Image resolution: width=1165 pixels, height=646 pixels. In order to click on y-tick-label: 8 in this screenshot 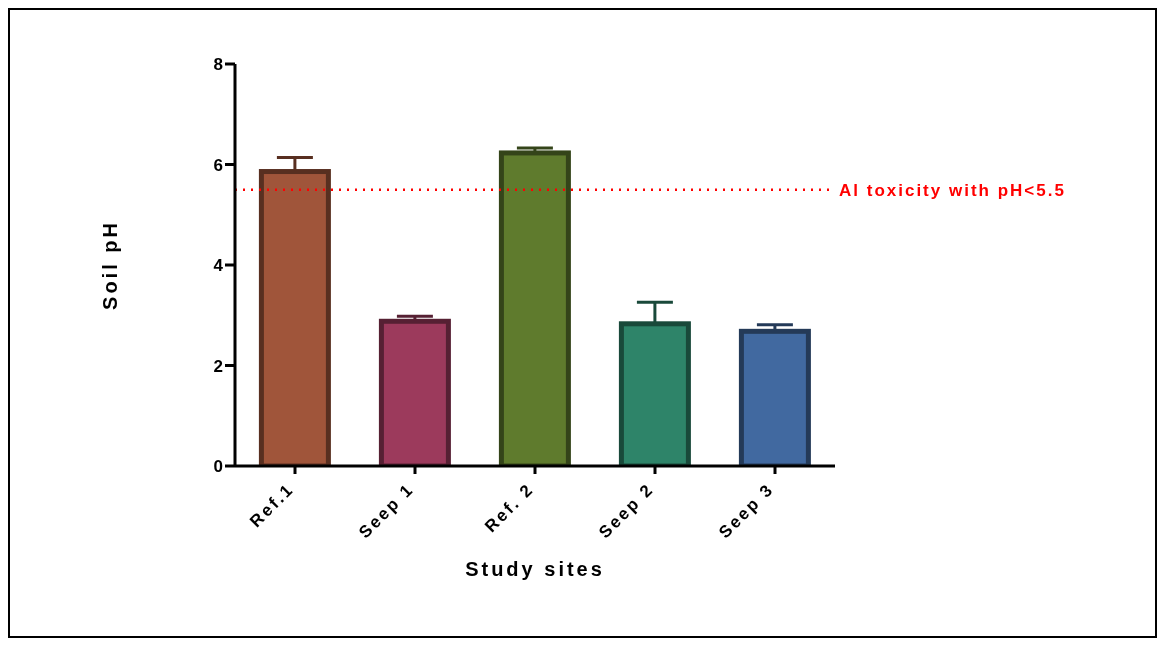, I will do `click(218, 65)`.